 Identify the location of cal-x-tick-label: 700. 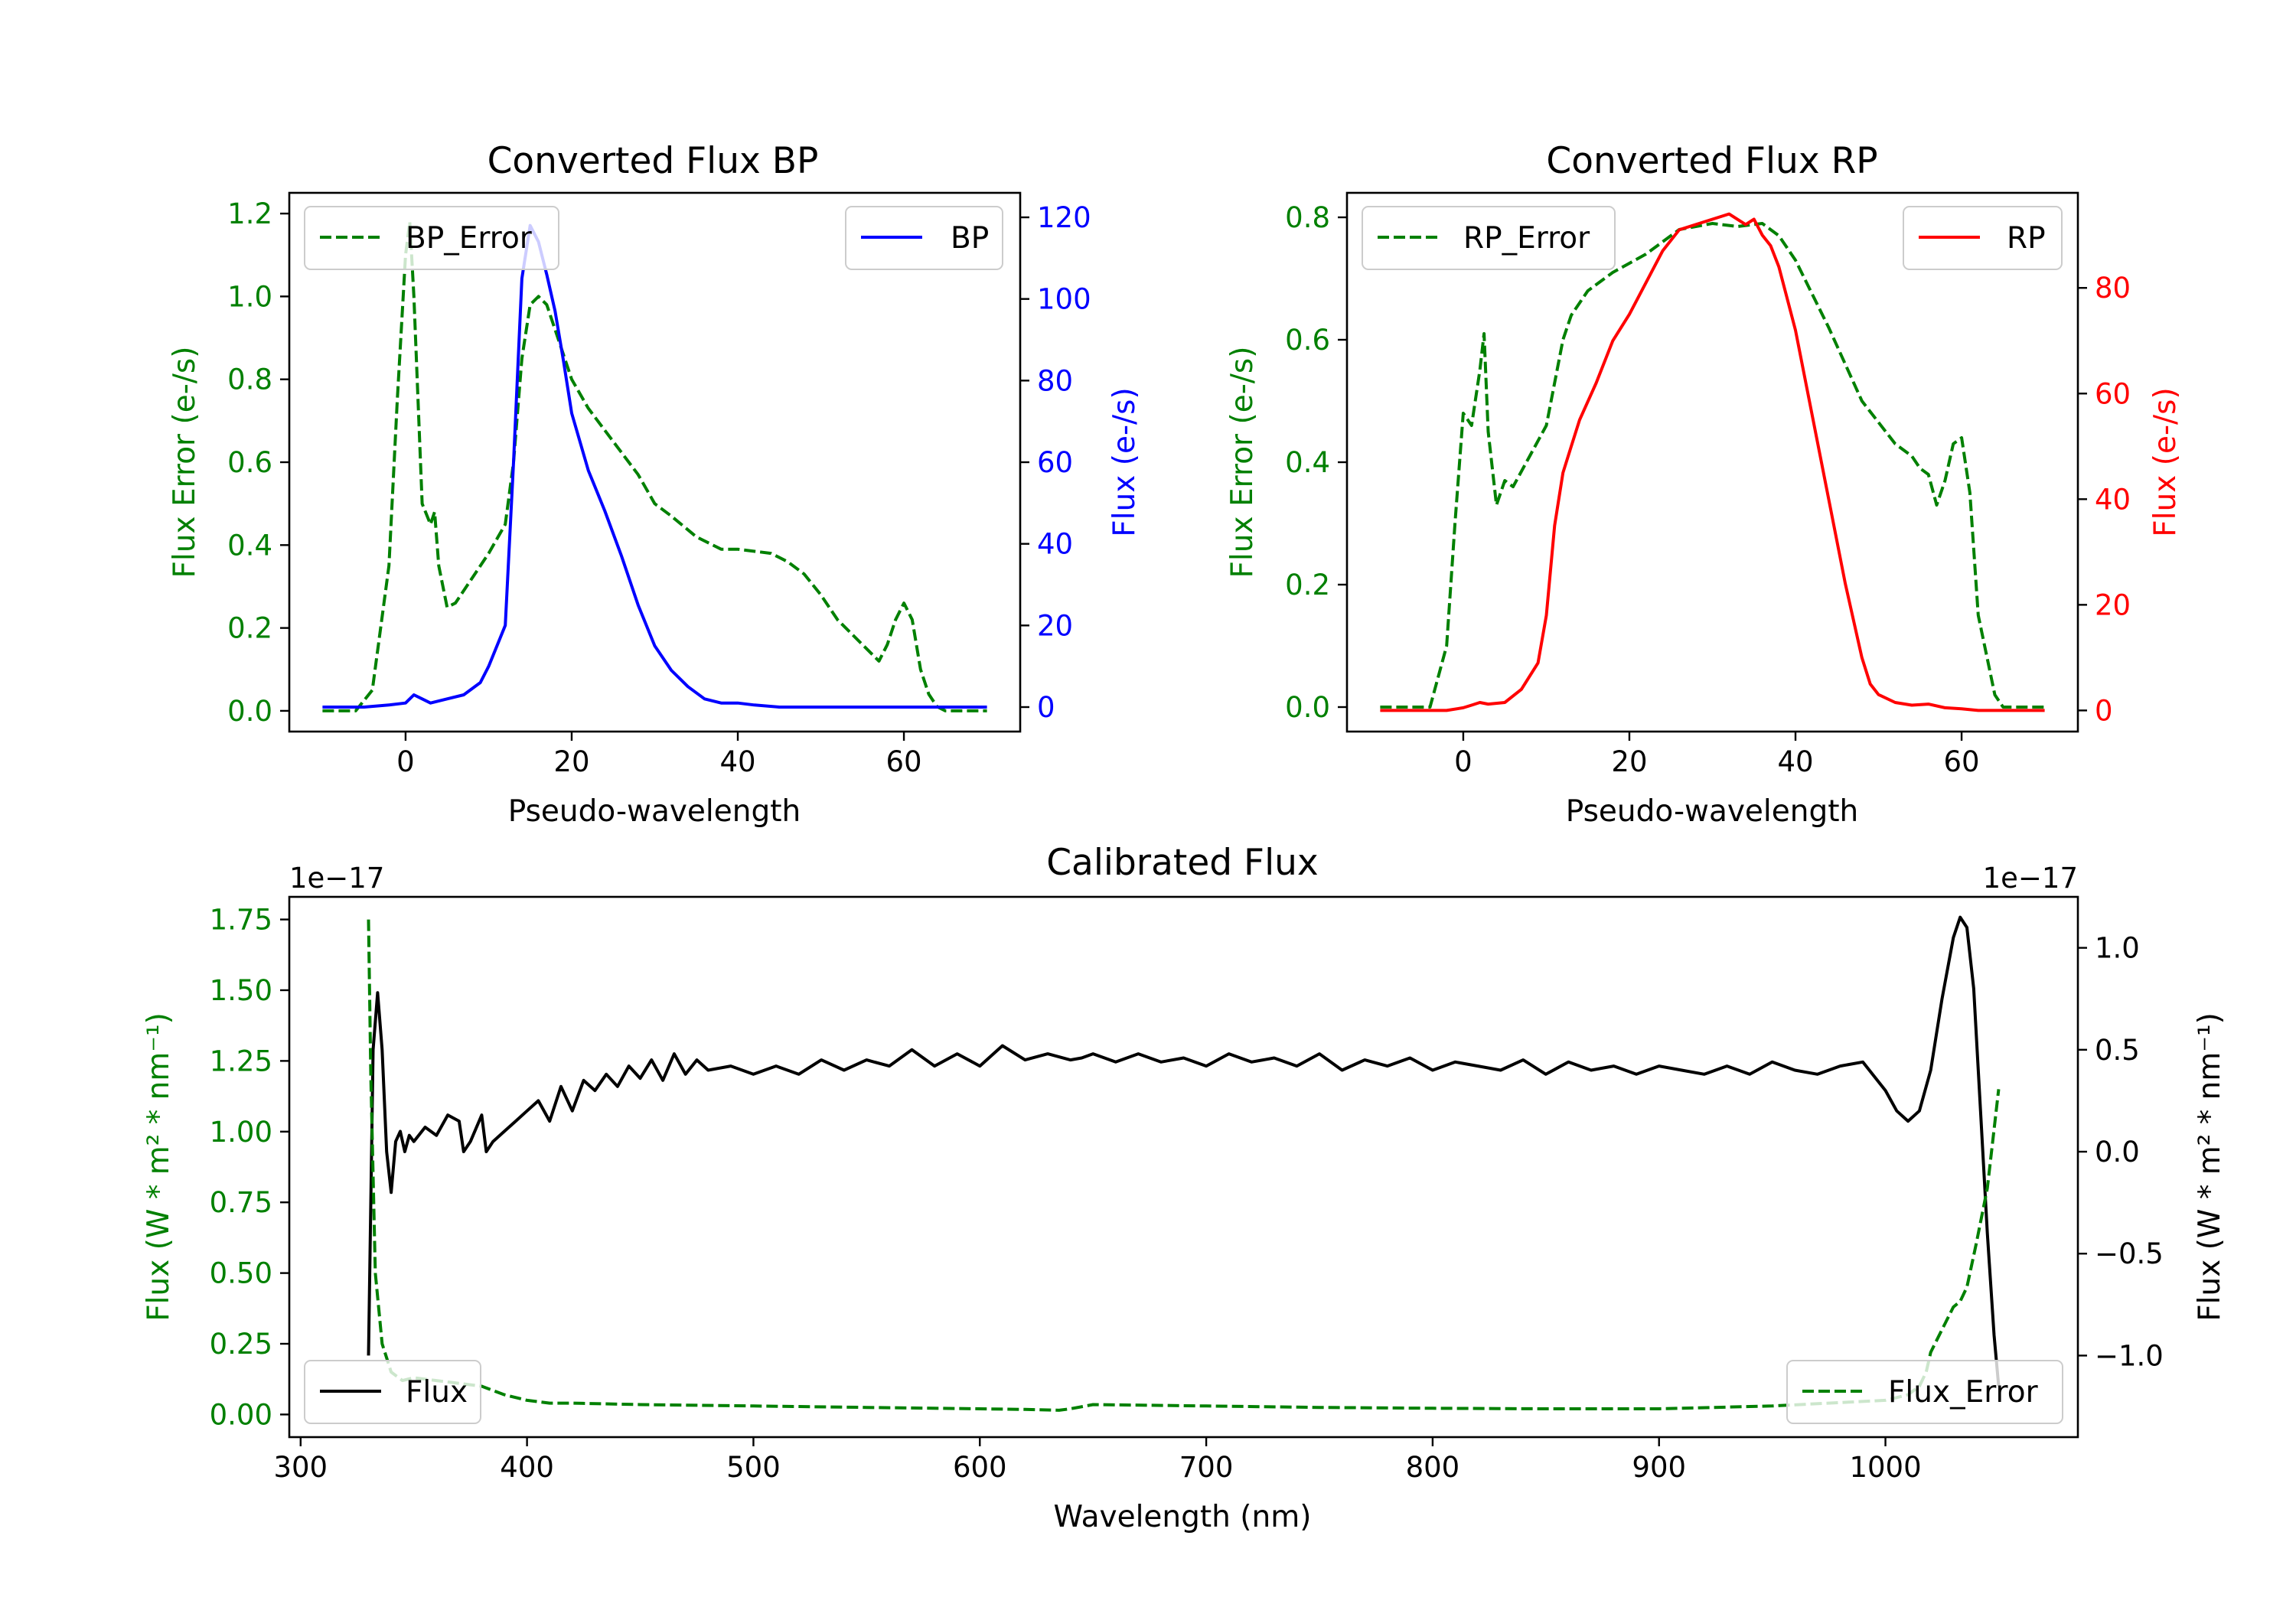
(1206, 1467).